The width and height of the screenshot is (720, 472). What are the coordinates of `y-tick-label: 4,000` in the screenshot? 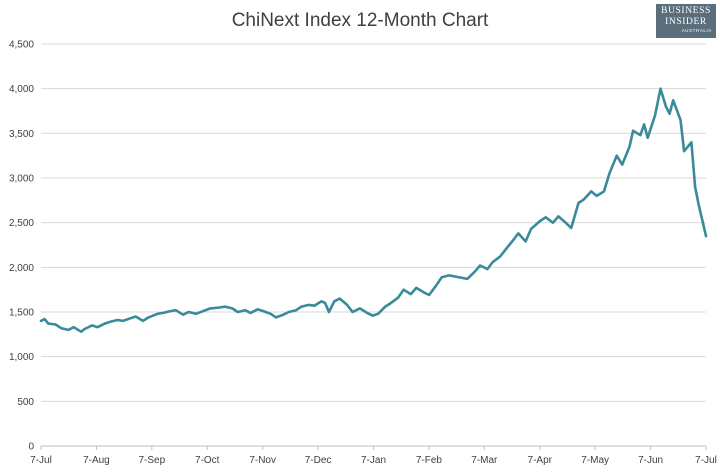 It's located at (21, 89).